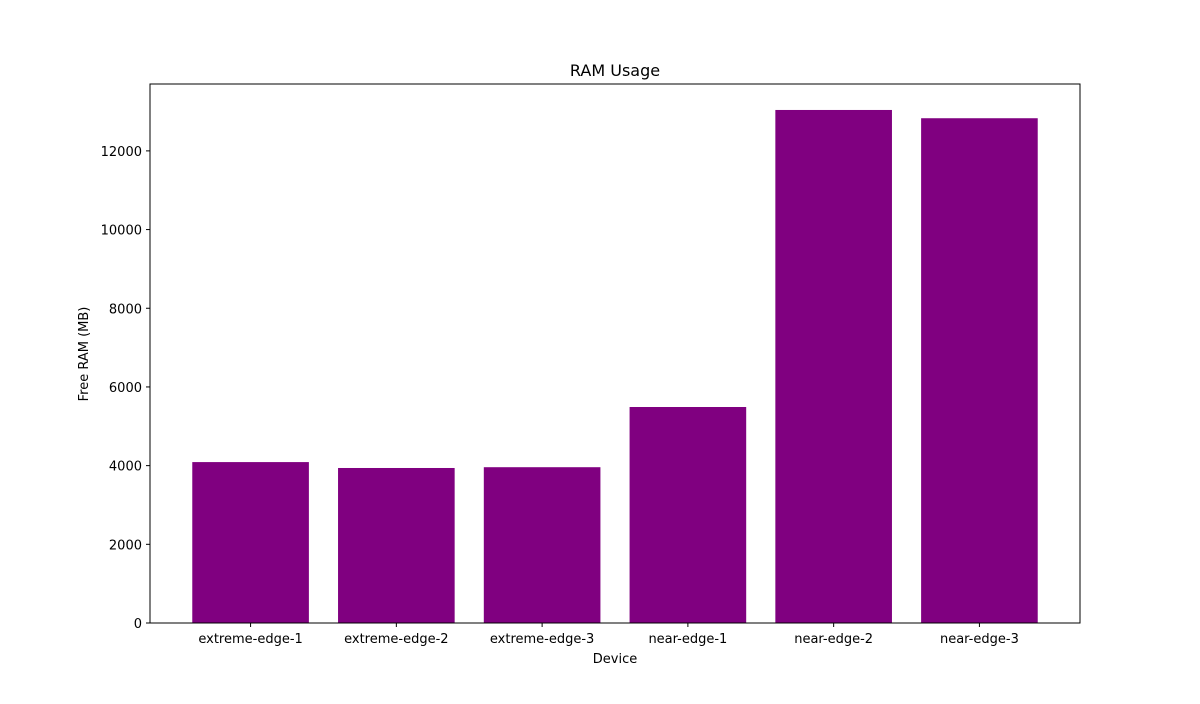 This screenshot has width=1200, height=704. What do you see at coordinates (125, 309) in the screenshot?
I see `y-tick-label: 8000` at bounding box center [125, 309].